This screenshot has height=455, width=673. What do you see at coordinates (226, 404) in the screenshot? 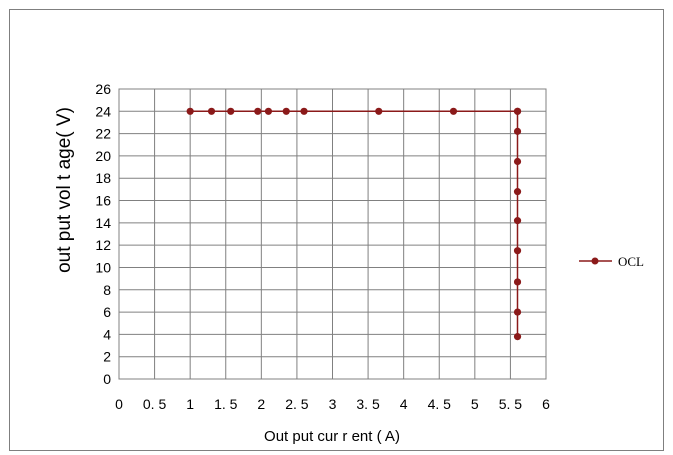
I see `x-tick-label: 1. 5` at bounding box center [226, 404].